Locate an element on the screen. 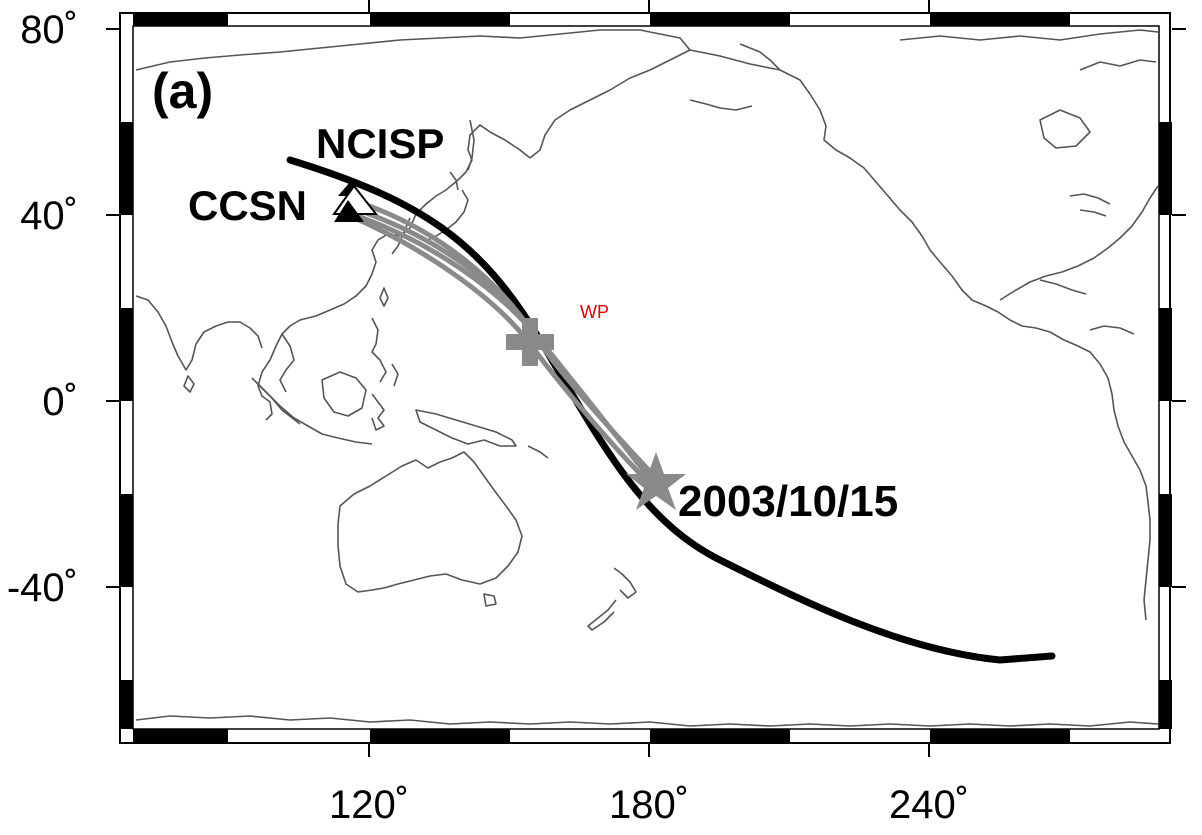  lon-label-240: 240˚ is located at coordinates (929, 805).